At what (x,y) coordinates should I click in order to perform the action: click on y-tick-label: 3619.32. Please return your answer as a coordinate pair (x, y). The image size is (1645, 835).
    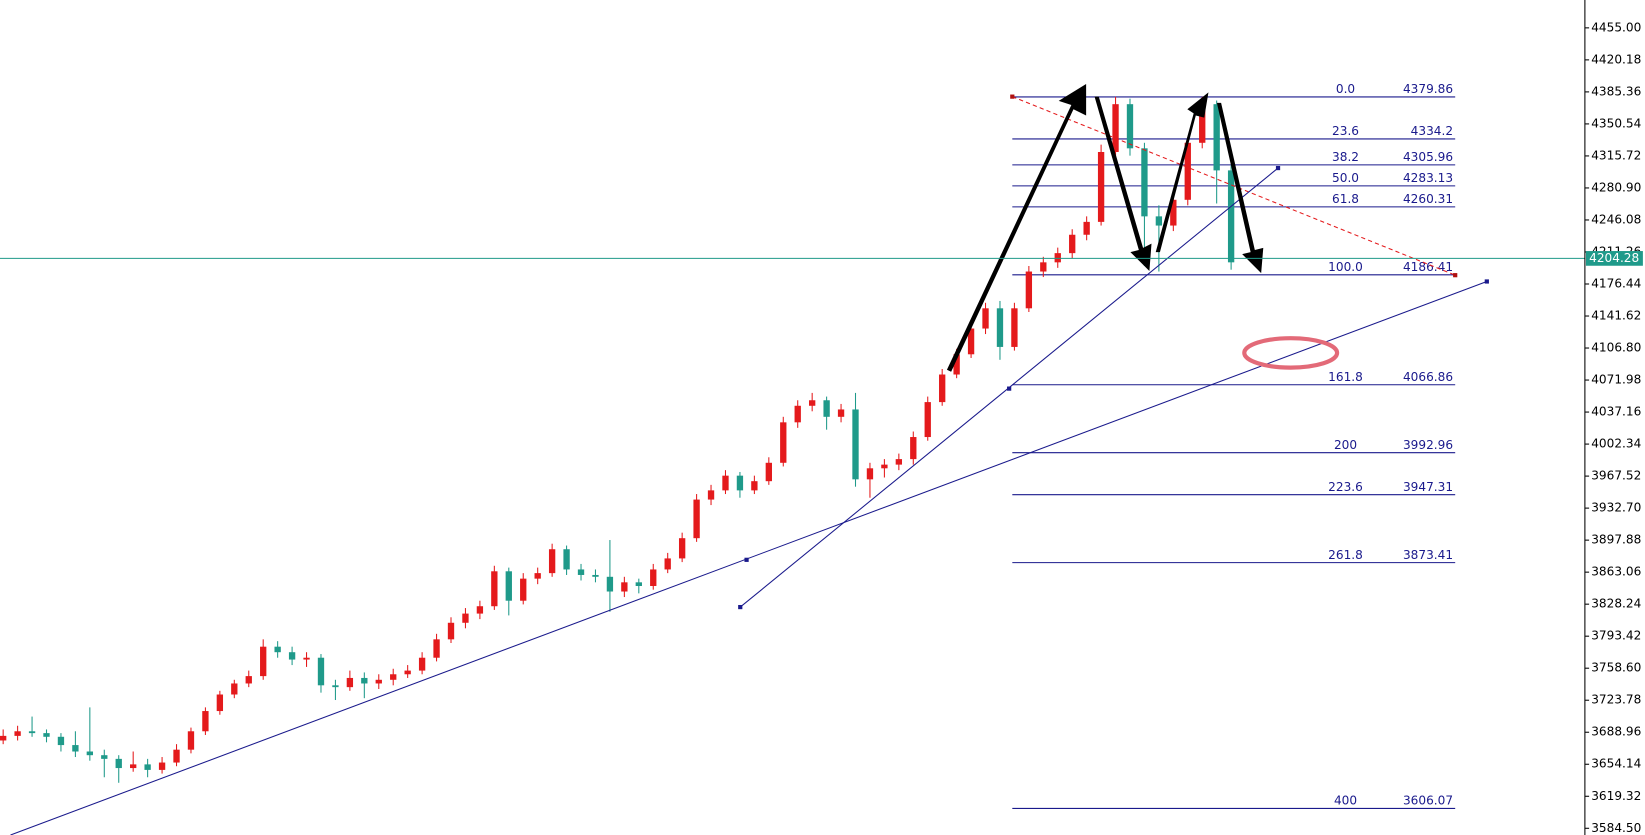
    Looking at the image, I should click on (1616, 796).